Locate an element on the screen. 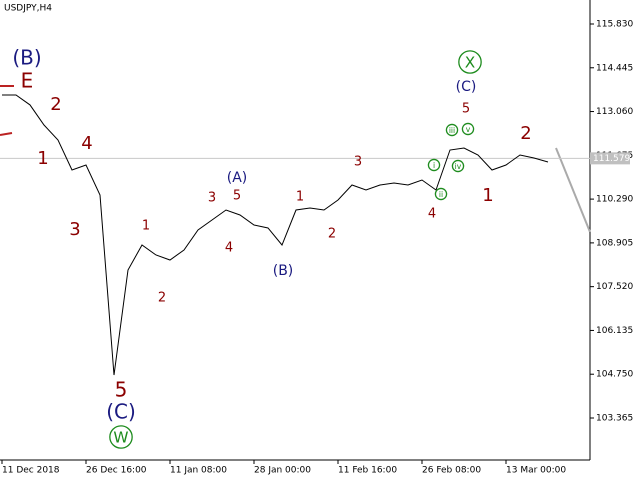  wave-label: W is located at coordinates (120, 438).